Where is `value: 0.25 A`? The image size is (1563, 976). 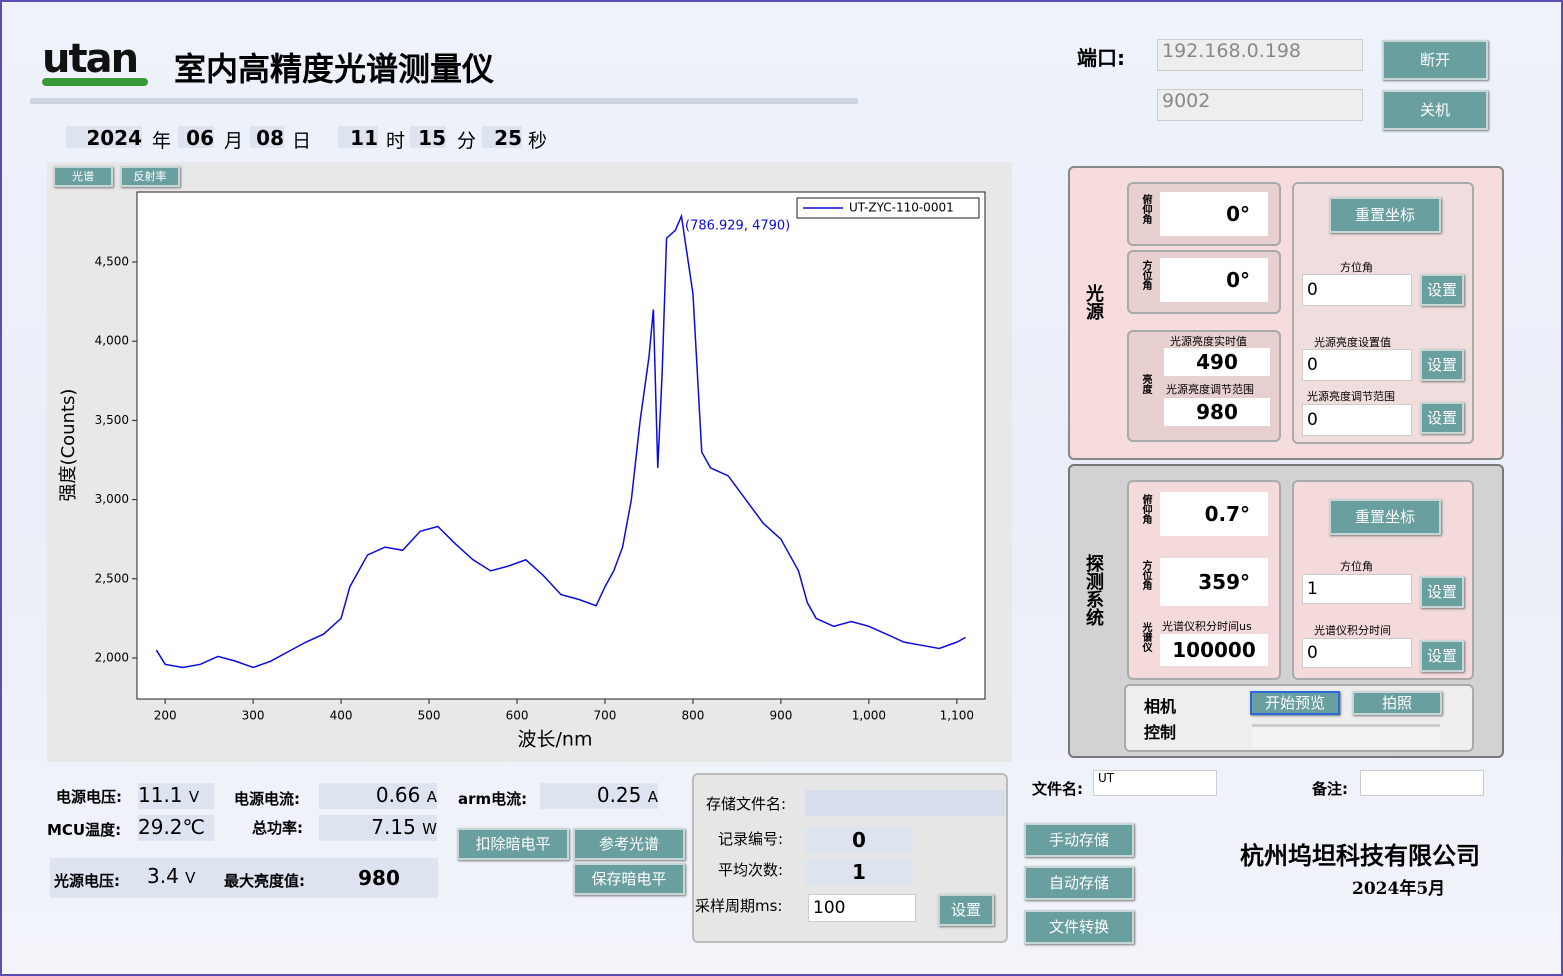 value: 0.25 A is located at coordinates (599, 796).